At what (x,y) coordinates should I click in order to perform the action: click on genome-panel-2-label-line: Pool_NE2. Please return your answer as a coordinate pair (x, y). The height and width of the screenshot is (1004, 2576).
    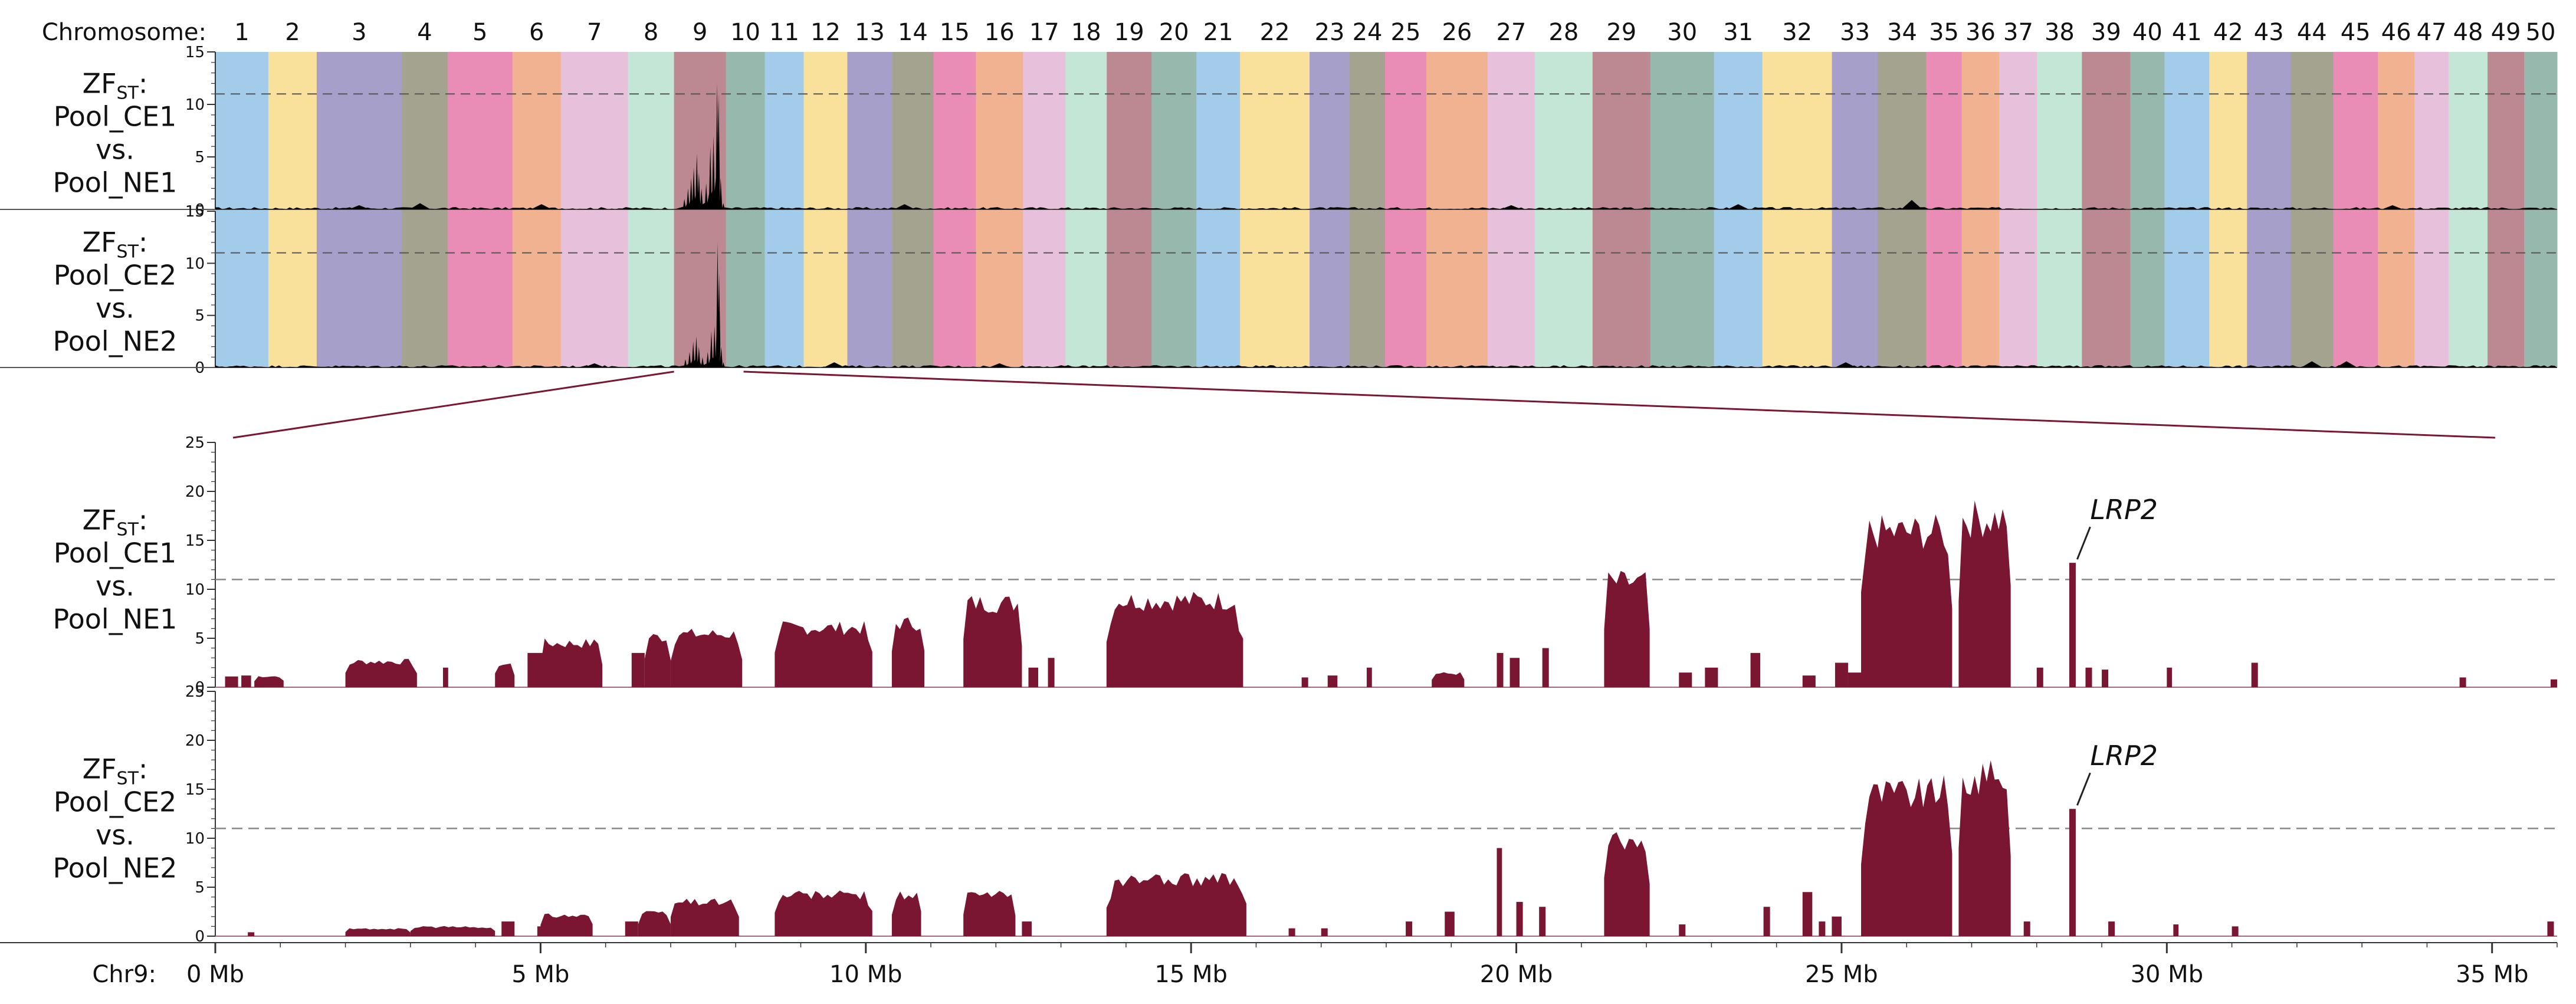
    Looking at the image, I should click on (115, 341).